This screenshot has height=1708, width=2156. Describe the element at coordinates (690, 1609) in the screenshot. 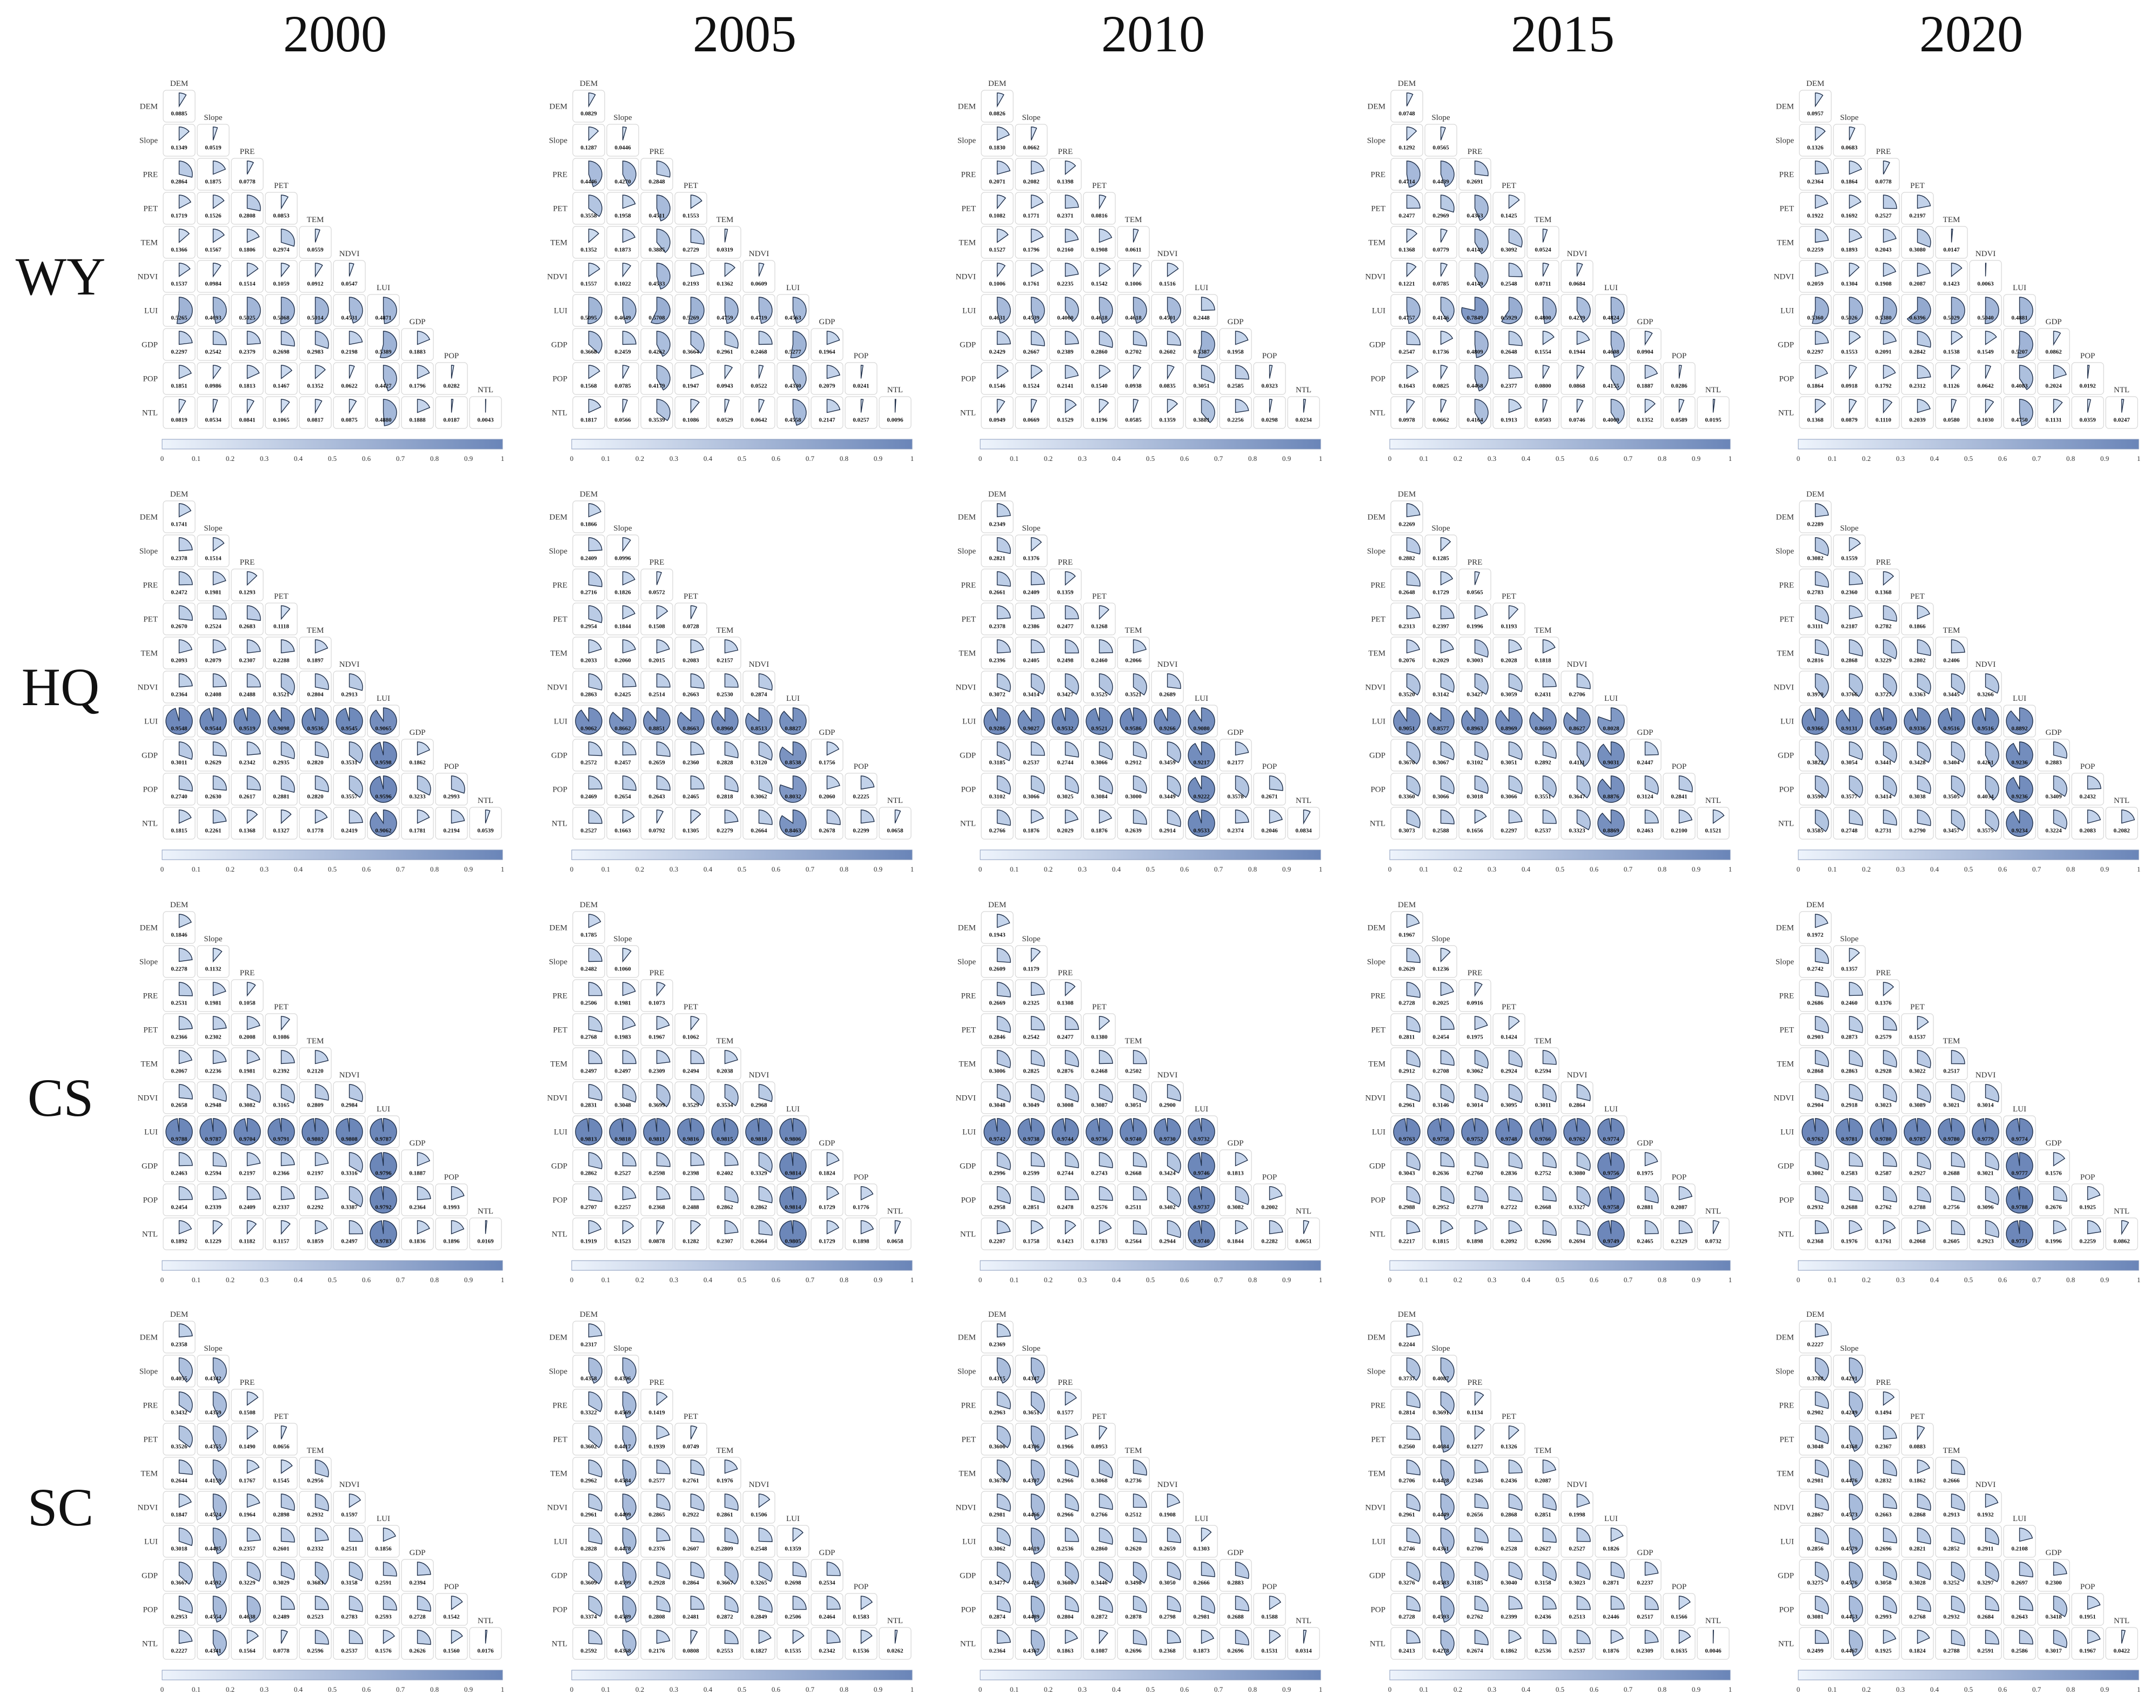

I see `cell-POP-PET: 0.2481` at that location.